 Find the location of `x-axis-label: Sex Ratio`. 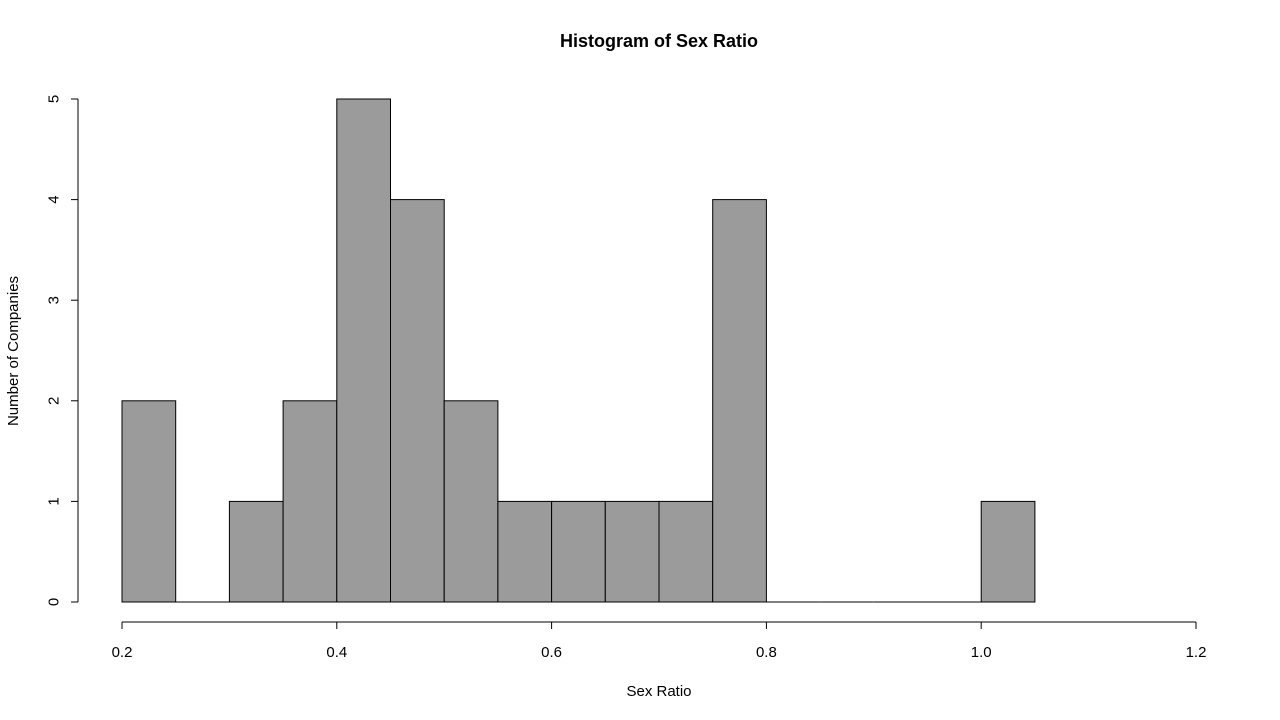

x-axis-label: Sex Ratio is located at coordinates (658, 691).